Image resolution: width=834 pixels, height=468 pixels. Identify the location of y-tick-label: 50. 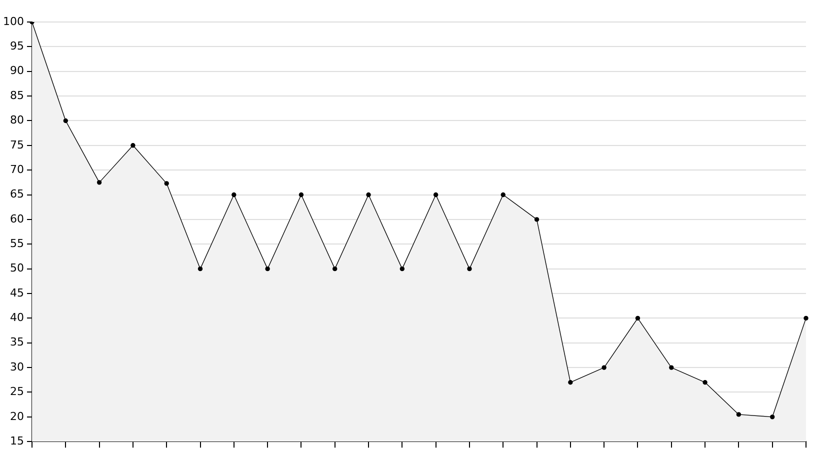
(17, 268).